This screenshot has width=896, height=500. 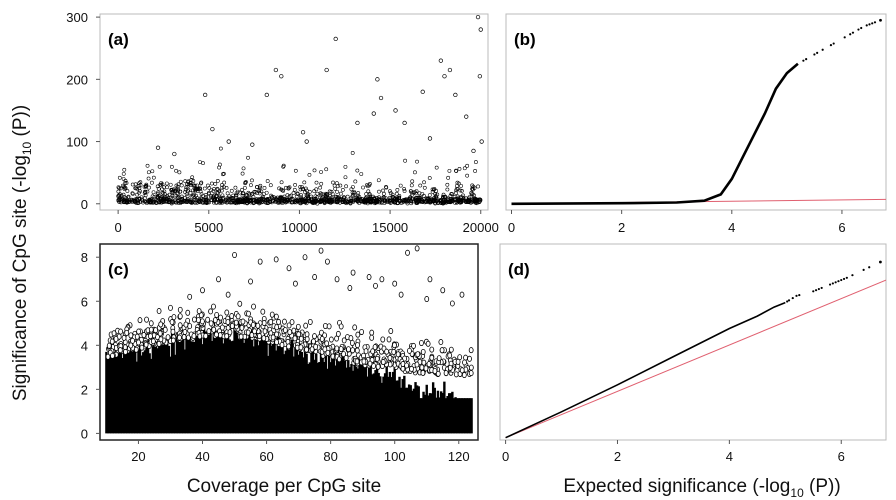 What do you see at coordinates (77, 79) in the screenshot?
I see `y-tick-label: 200` at bounding box center [77, 79].